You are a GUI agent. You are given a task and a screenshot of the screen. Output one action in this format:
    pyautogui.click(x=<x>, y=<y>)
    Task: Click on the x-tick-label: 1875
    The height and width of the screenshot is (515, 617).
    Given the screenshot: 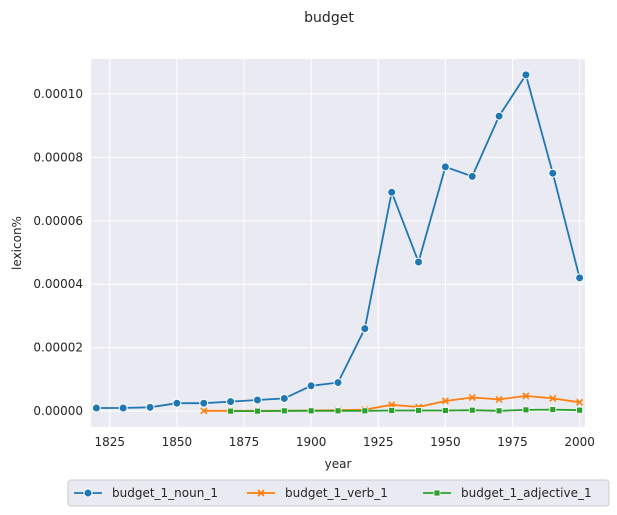 What is the action you would take?
    pyautogui.click(x=244, y=442)
    